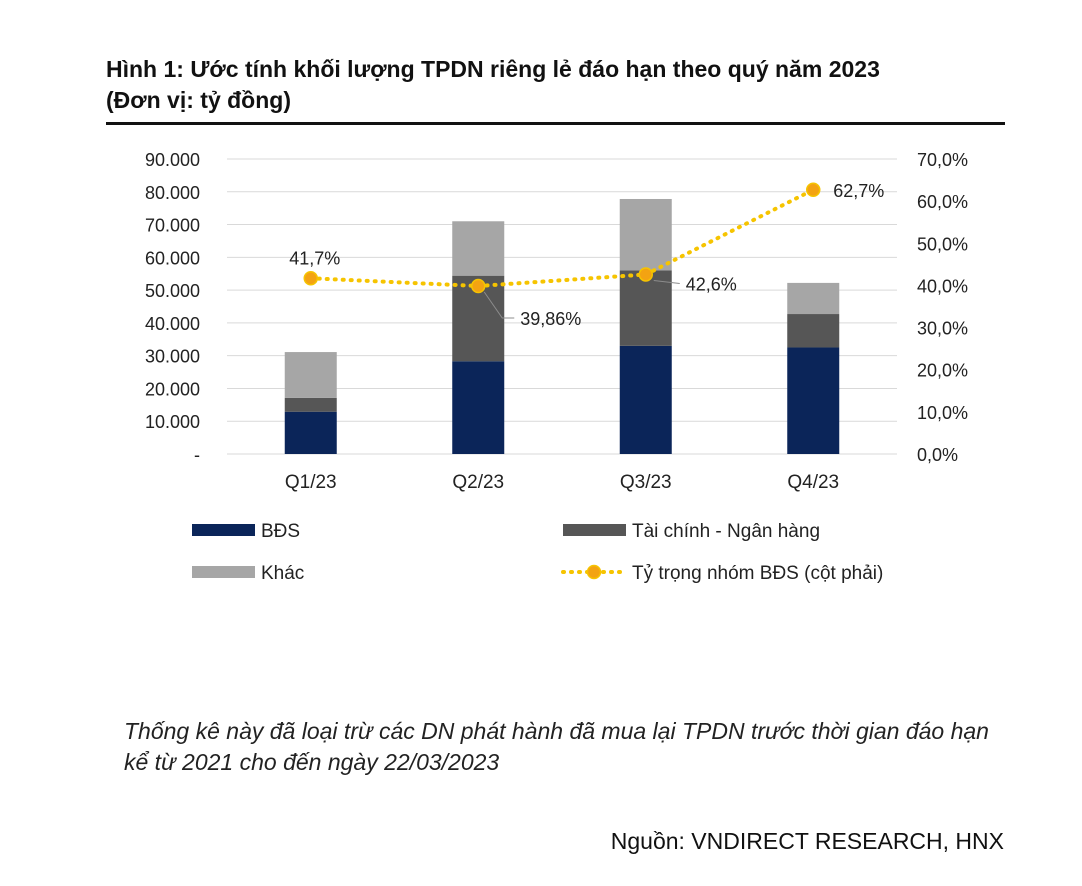 The image size is (1082, 886). Describe the element at coordinates (172, 291) in the screenshot. I see `y-left-tick-label: 50.000` at that location.